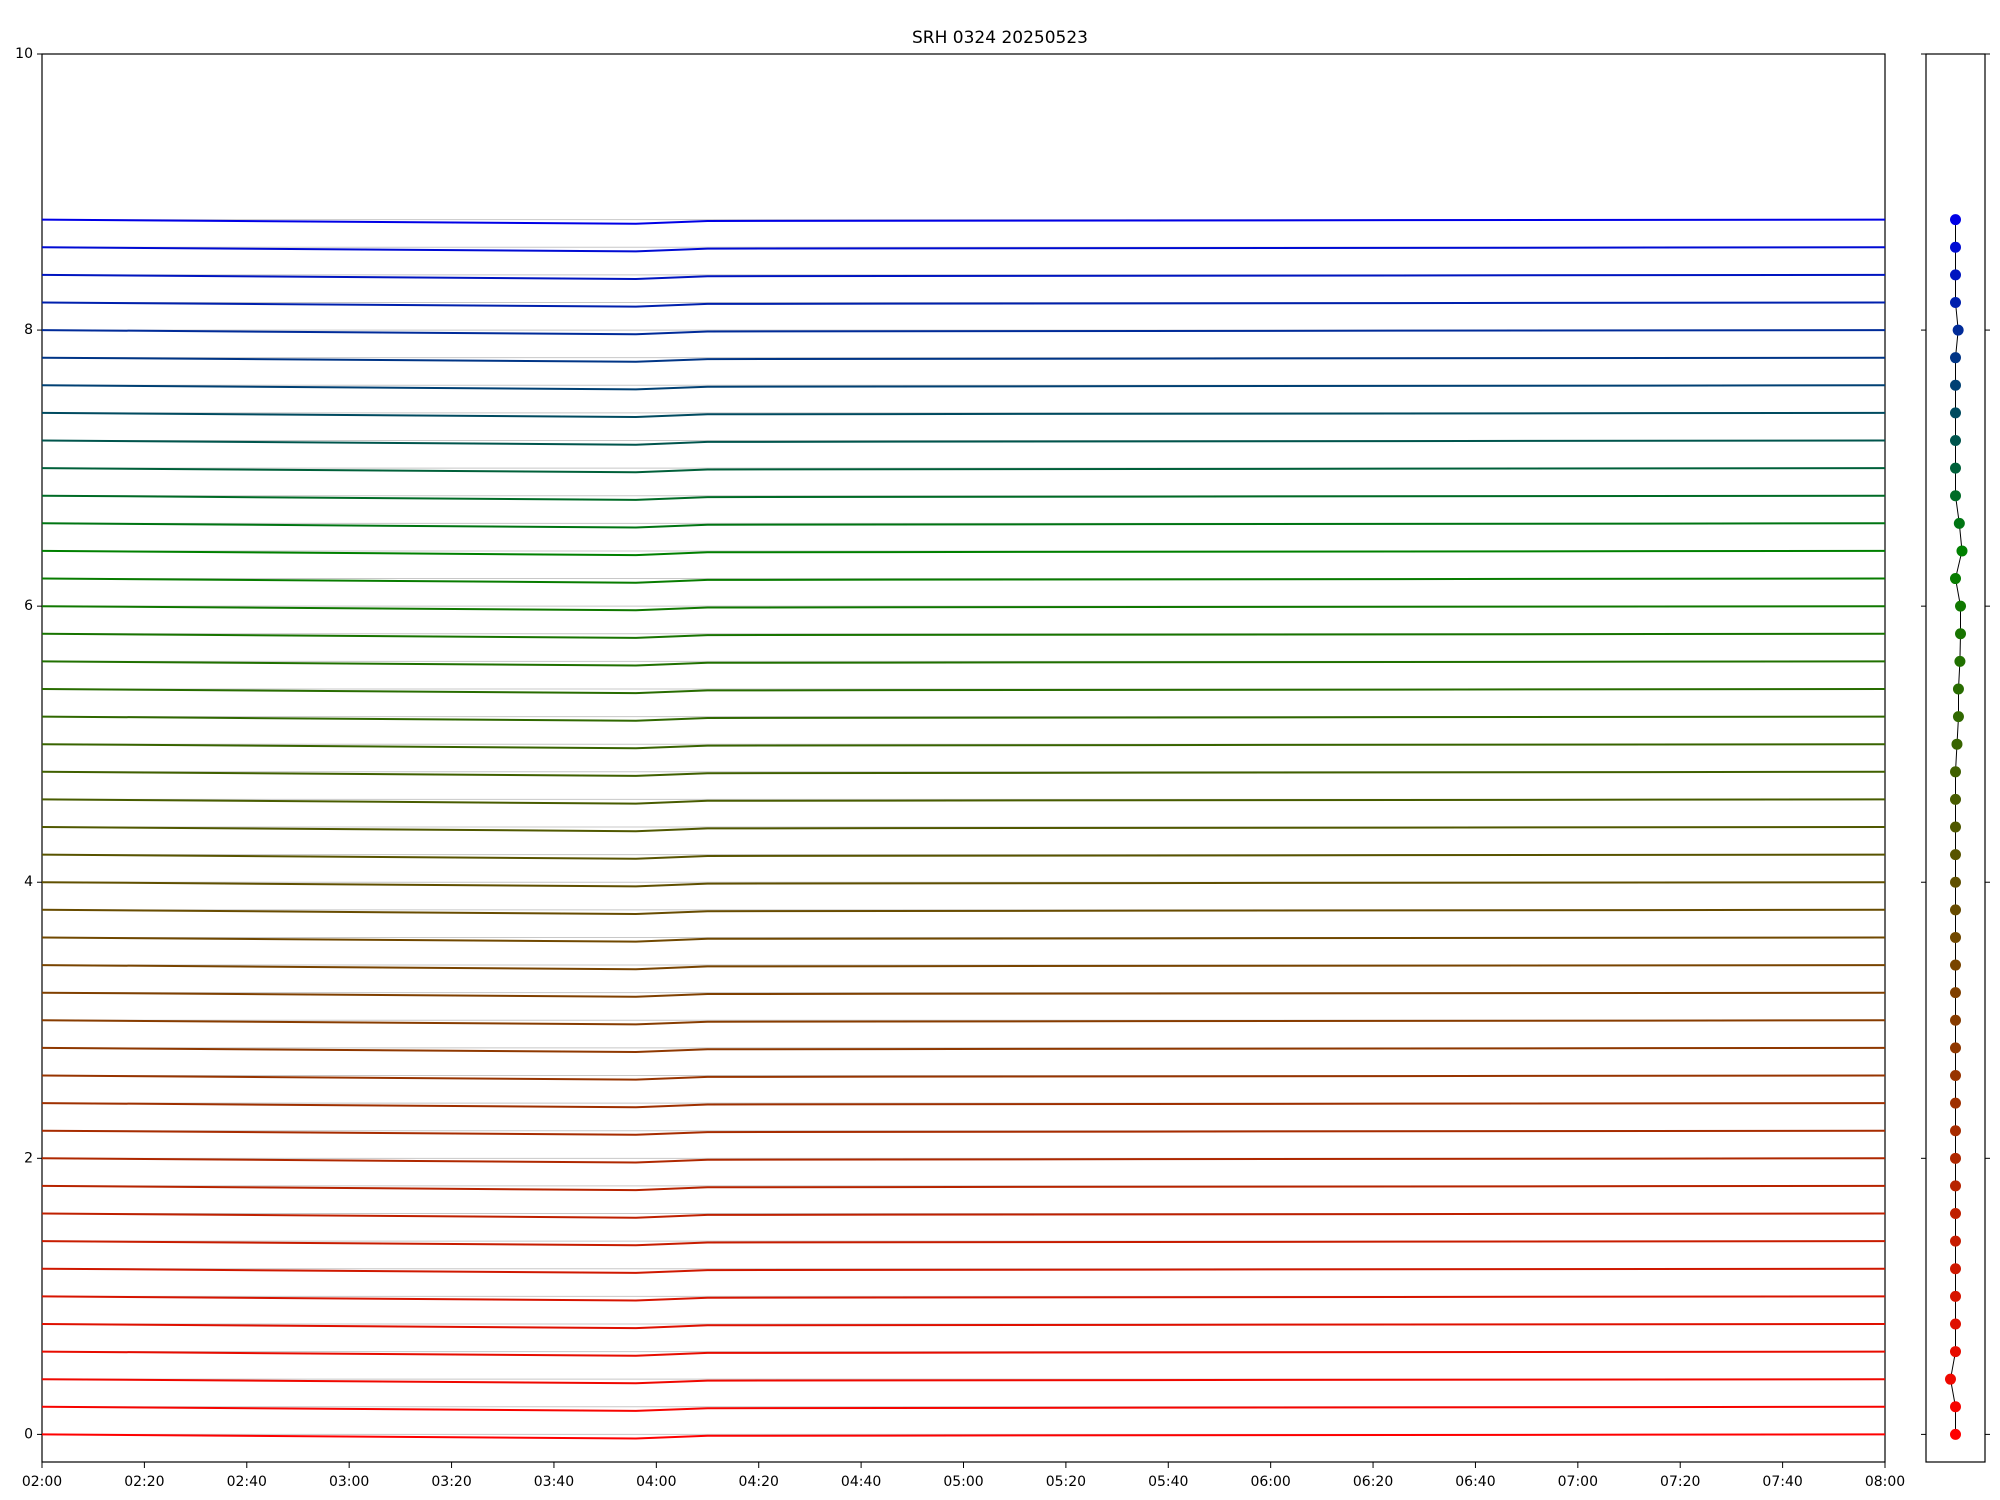 The width and height of the screenshot is (2000, 1500). Describe the element at coordinates (1168, 1482) in the screenshot. I see `x-tick-label: 05:40` at that location.